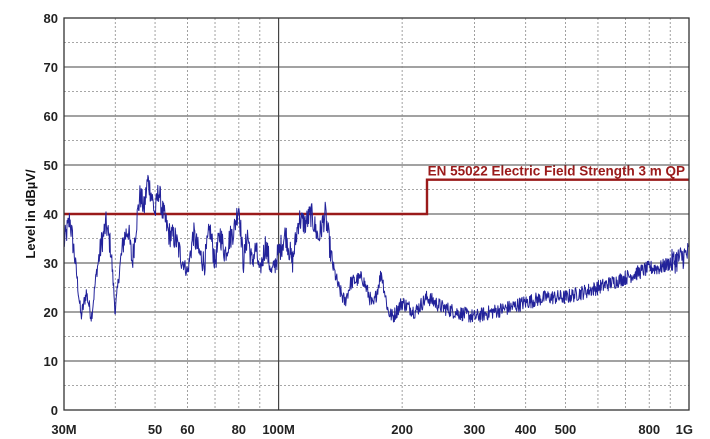 The width and height of the screenshot is (710, 439). I want to click on y-tick-label: 50, so click(51, 165).